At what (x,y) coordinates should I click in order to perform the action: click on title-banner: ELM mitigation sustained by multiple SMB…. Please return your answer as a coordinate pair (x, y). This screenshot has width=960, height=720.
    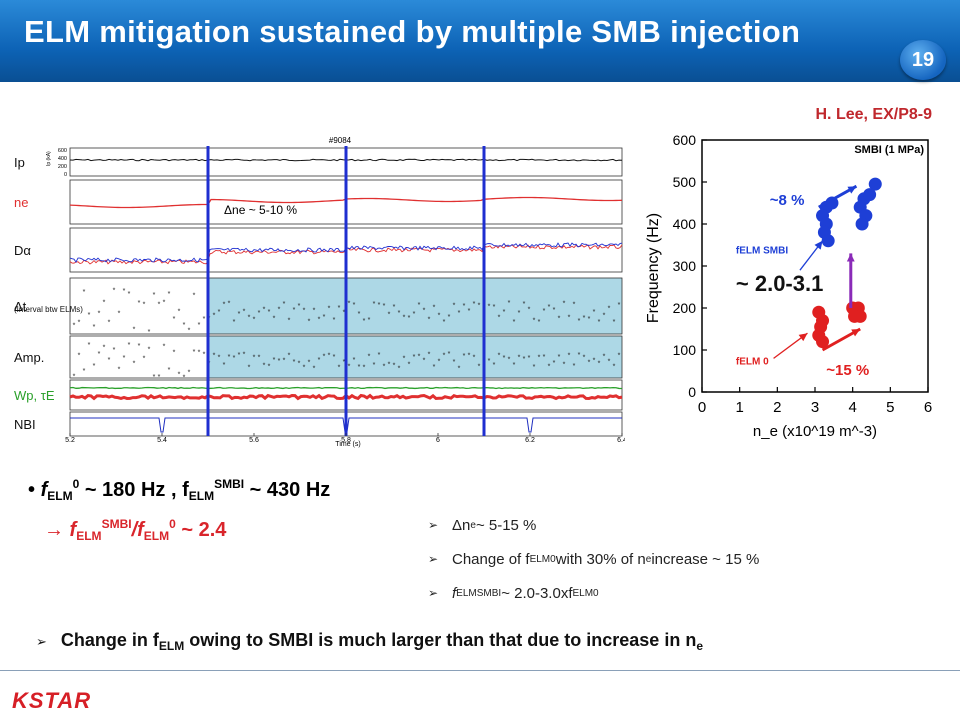
    Looking at the image, I should click on (480, 41).